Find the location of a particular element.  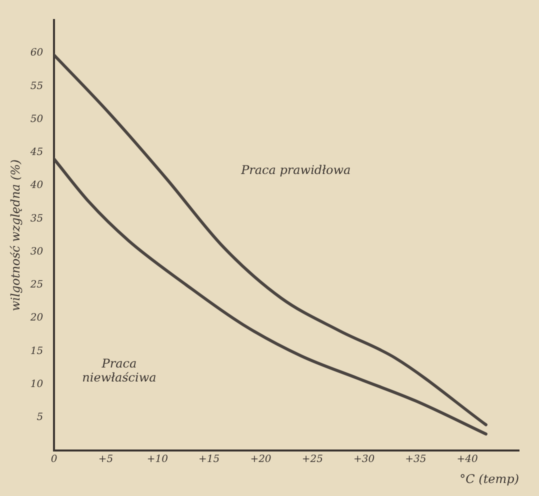

y-tick-label: 5 is located at coordinates (40, 418).